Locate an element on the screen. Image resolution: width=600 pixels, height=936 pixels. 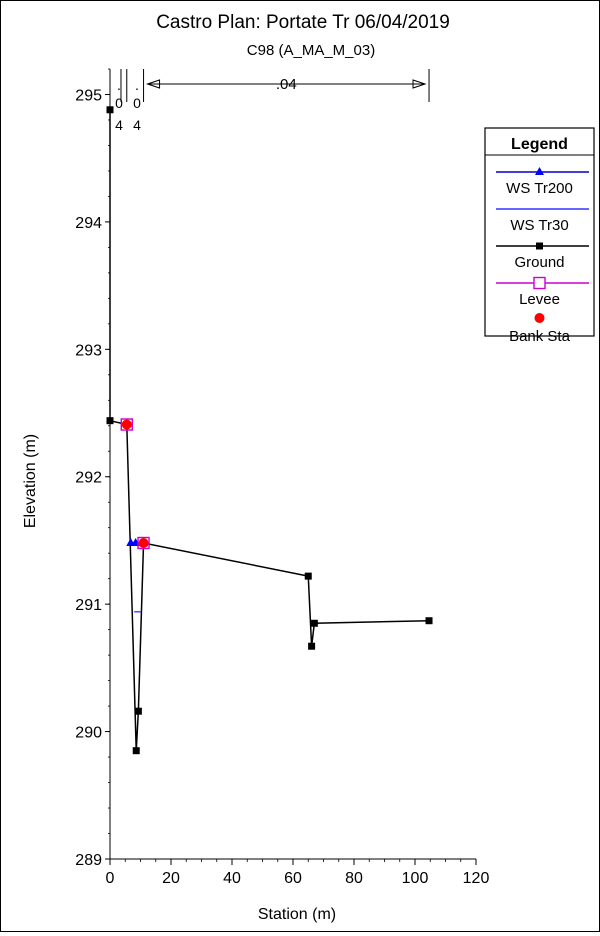
manning-right-arrow is located at coordinates (419, 84).